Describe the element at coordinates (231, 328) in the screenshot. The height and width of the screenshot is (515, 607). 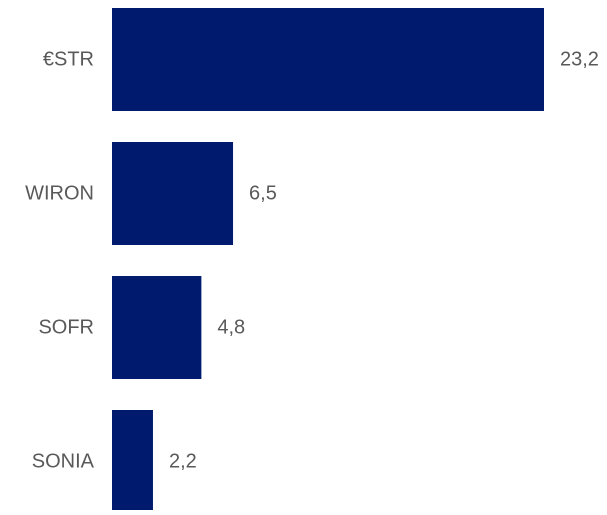
I see `value-label-2: 4,8` at that location.